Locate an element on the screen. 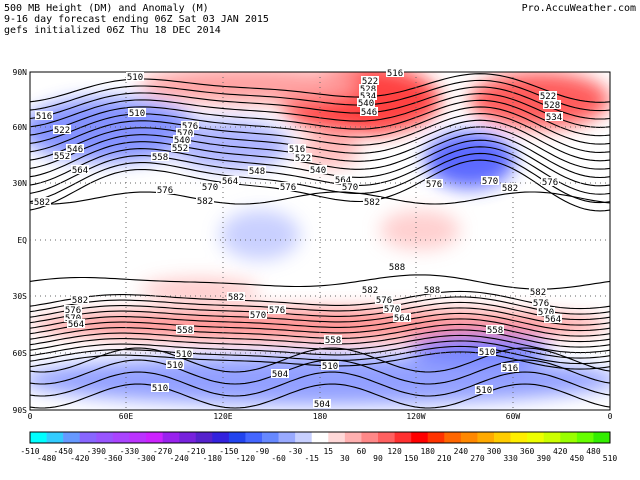 Image resolution: width=640 pixels, height=480 pixels. lat-label: EQ is located at coordinates (22, 240).